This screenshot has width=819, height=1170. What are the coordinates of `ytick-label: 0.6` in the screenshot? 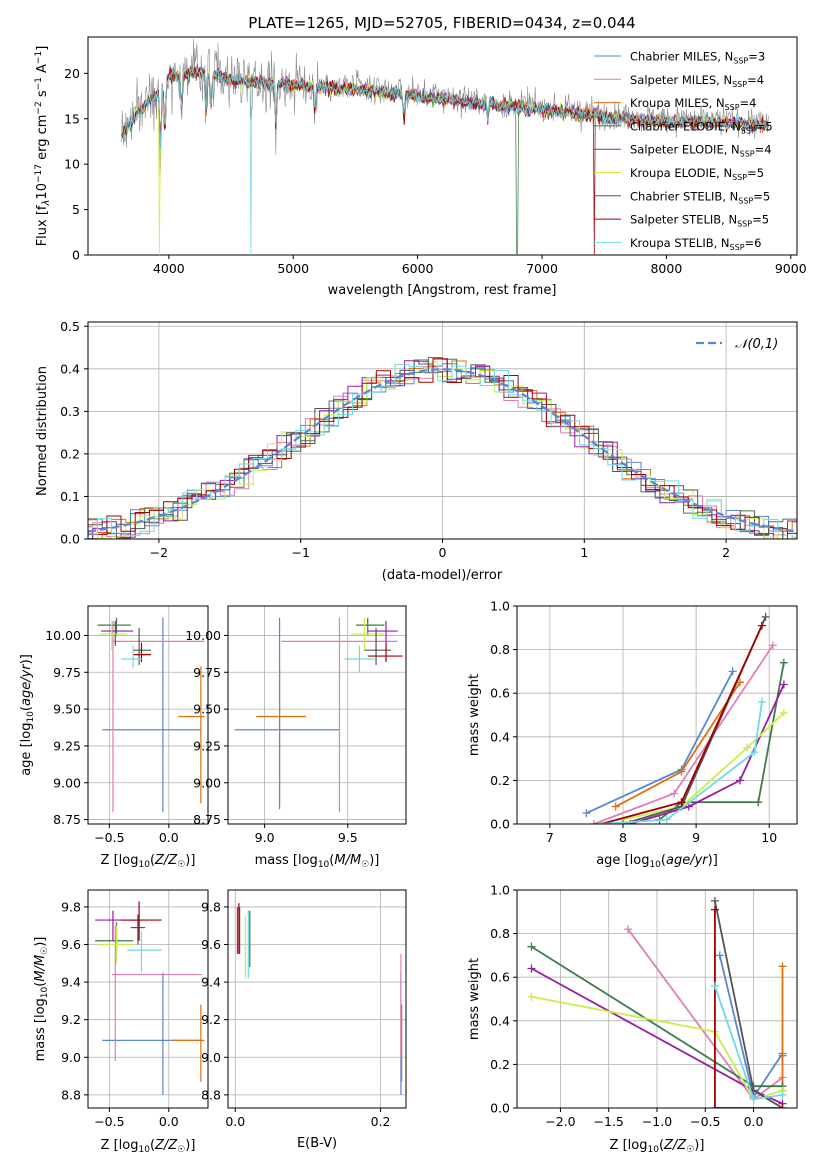 It's located at (500, 693).